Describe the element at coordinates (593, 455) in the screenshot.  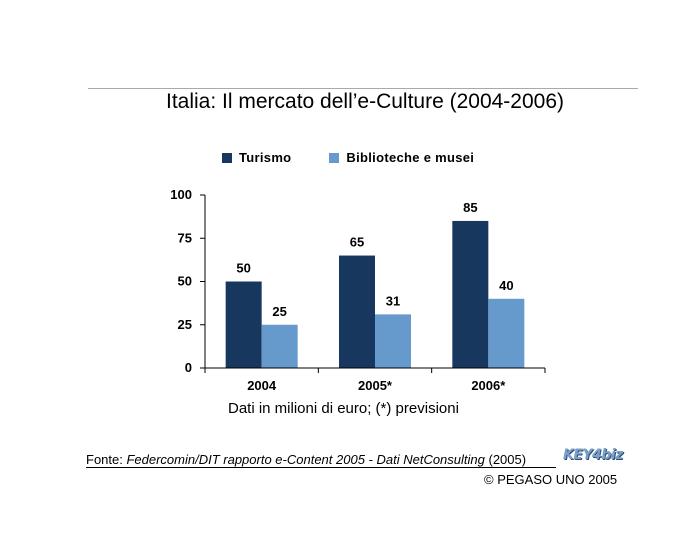
I see `key4biz-logo: KEY4biz` at that location.